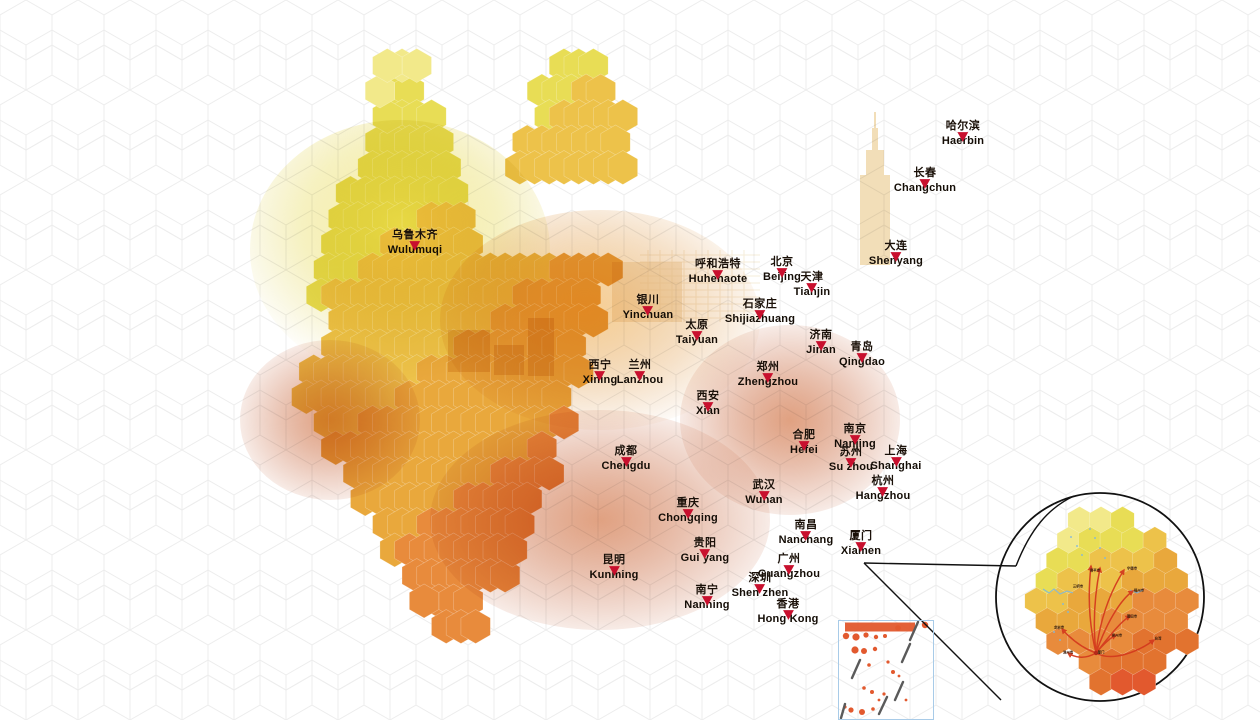  Describe the element at coordinates (614, 560) in the screenshot. I see `city-name-cn: 昆明` at that location.